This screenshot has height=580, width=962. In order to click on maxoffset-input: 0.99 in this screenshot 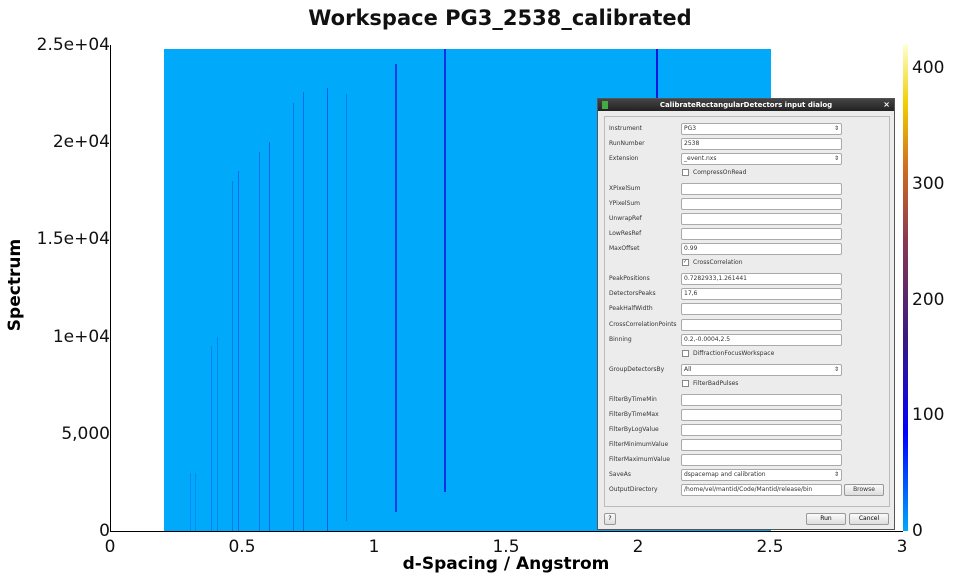, I will do `click(761, 249)`.